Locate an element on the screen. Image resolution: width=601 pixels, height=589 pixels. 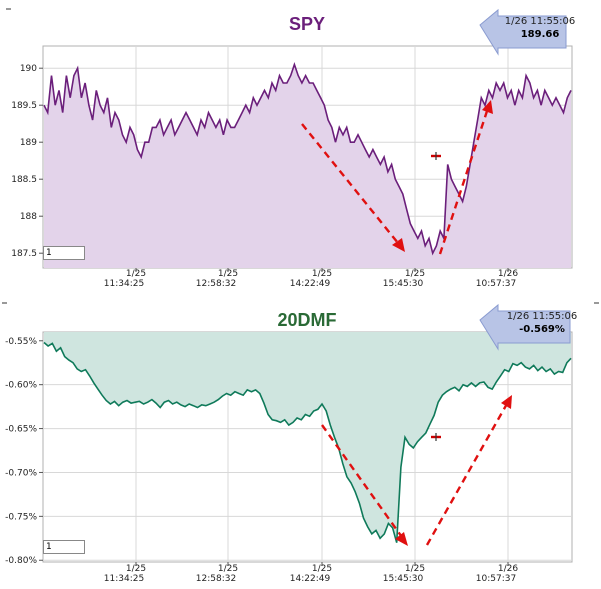
20dmf-gap-marker is located at coordinates (436, 437).